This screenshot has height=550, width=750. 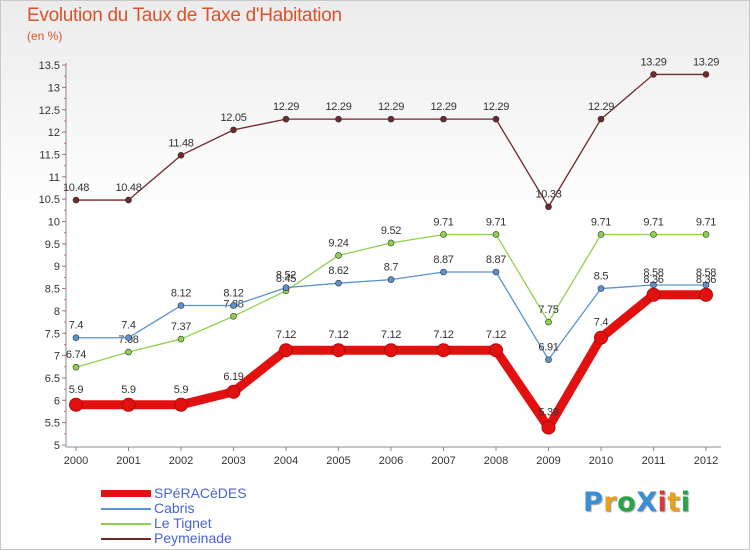 What do you see at coordinates (233, 118) in the screenshot?
I see `data-label-peymeinade: 12.05` at bounding box center [233, 118].